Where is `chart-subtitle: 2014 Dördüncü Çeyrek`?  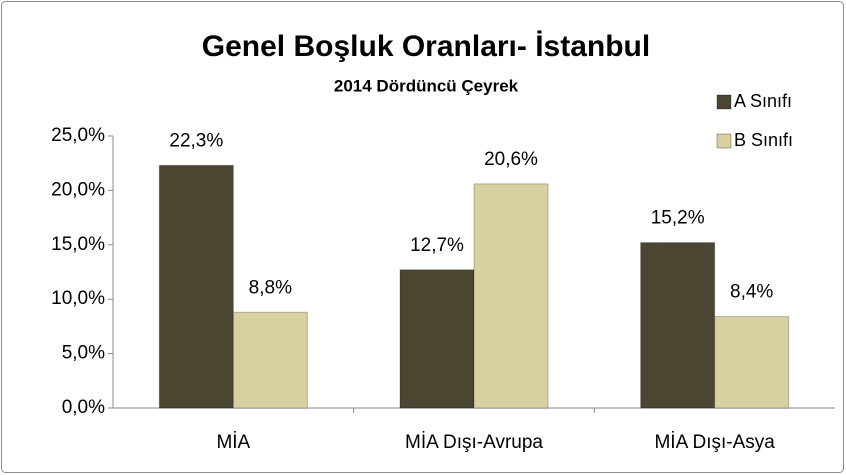
chart-subtitle: 2014 Dördüncü Çeyrek is located at coordinates (426, 85).